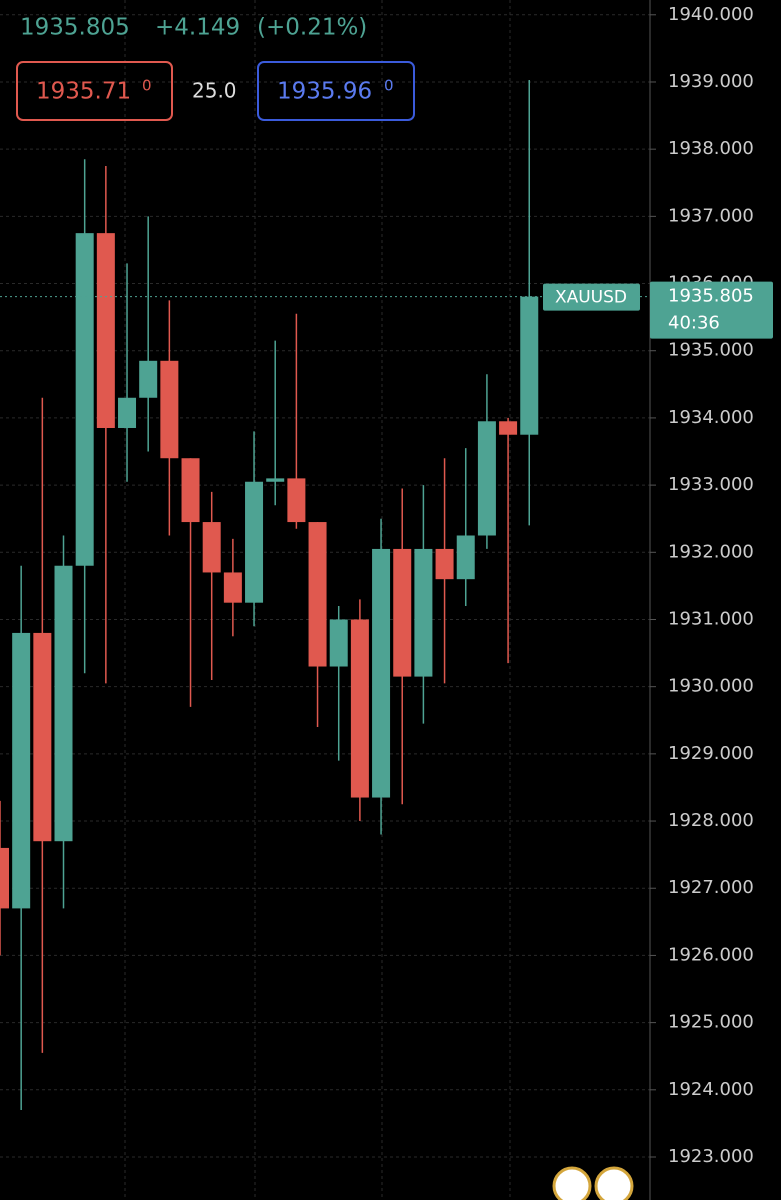 This screenshot has width=781, height=1200. I want to click on last-price-label: 1935.805, so click(711, 296).